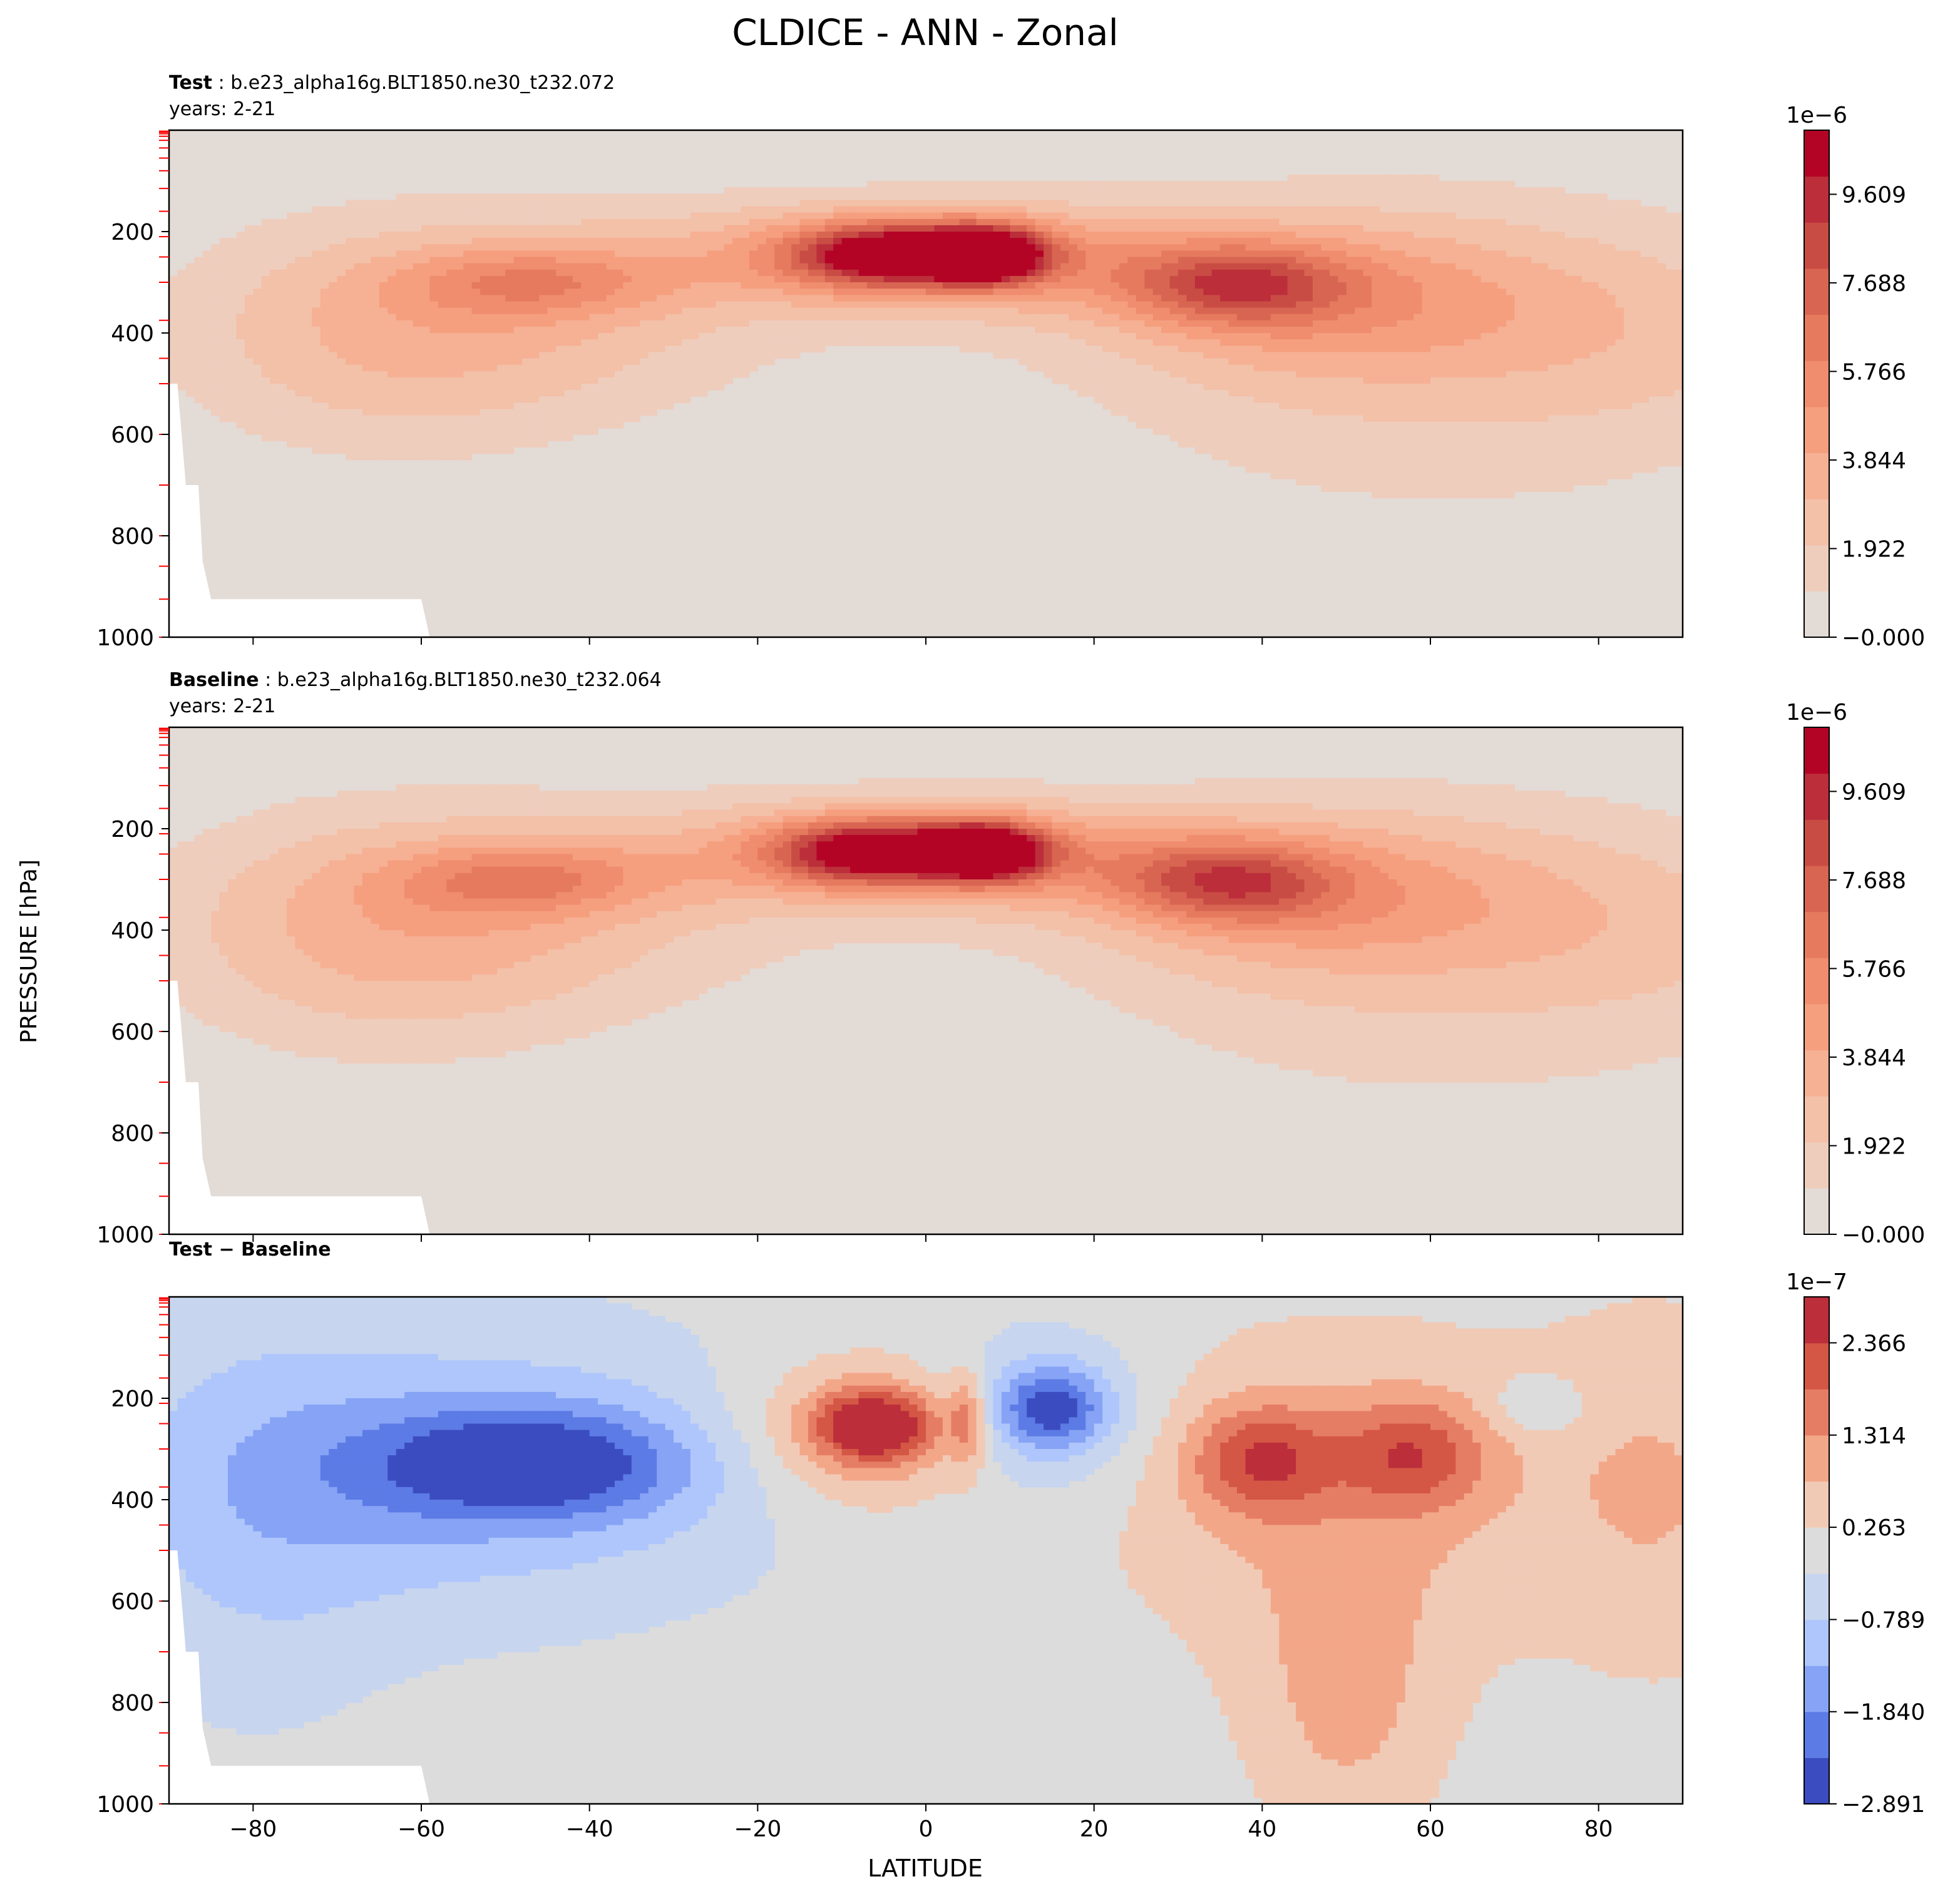 This screenshot has width=1960, height=1899. Describe the element at coordinates (1430, 1829) in the screenshot. I see `x-tick-label: 60` at that location.